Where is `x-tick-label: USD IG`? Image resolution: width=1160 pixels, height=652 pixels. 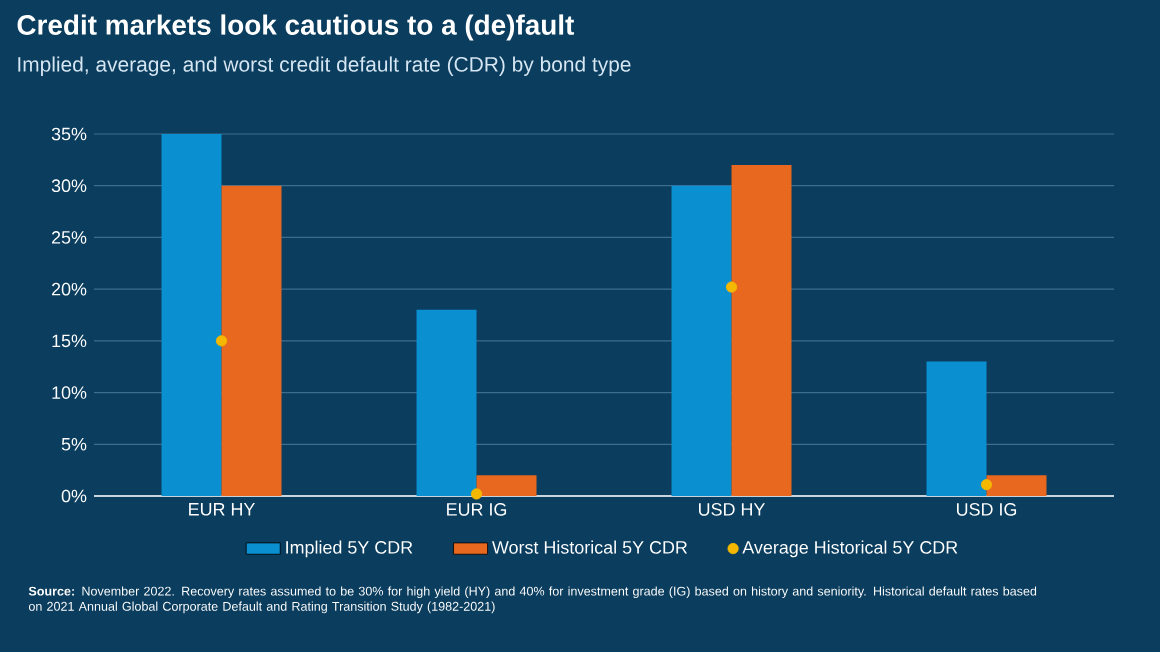 x-tick-label: USD IG is located at coordinates (987, 509).